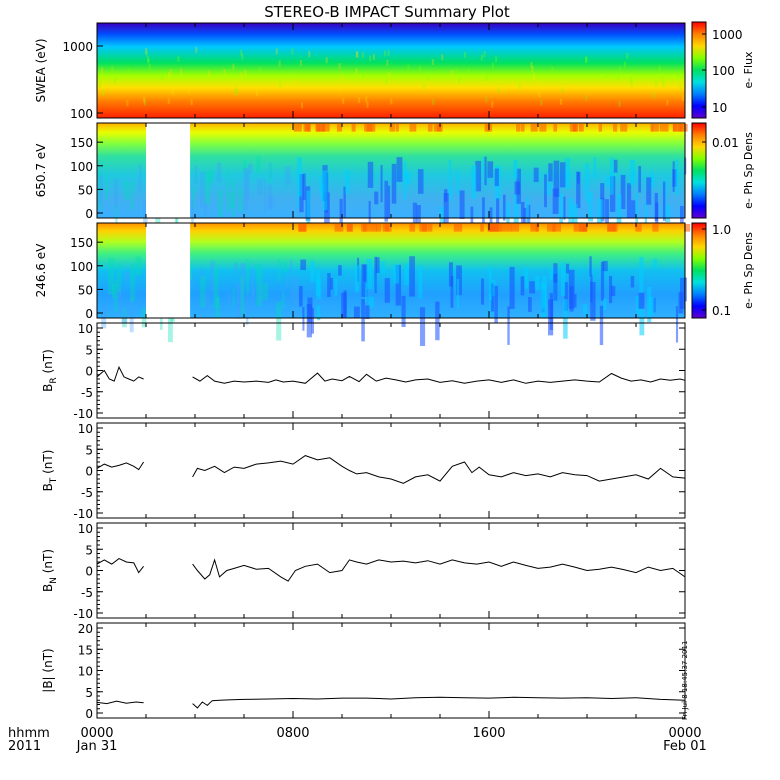 This screenshot has height=780, width=780. I want to click on br-ytick-label: 0, so click(89, 372).